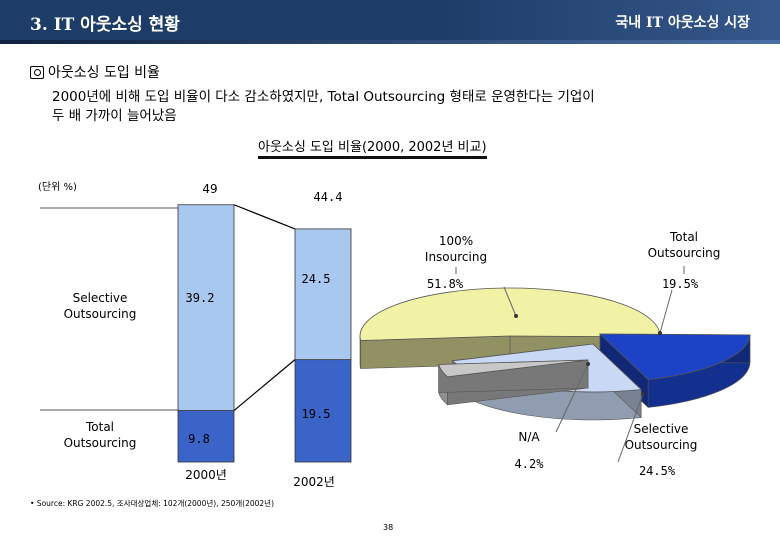 Image resolution: width=780 pixels, height=540 pixels. Describe the element at coordinates (390, 42) in the screenshot. I see `header-stripe` at that location.